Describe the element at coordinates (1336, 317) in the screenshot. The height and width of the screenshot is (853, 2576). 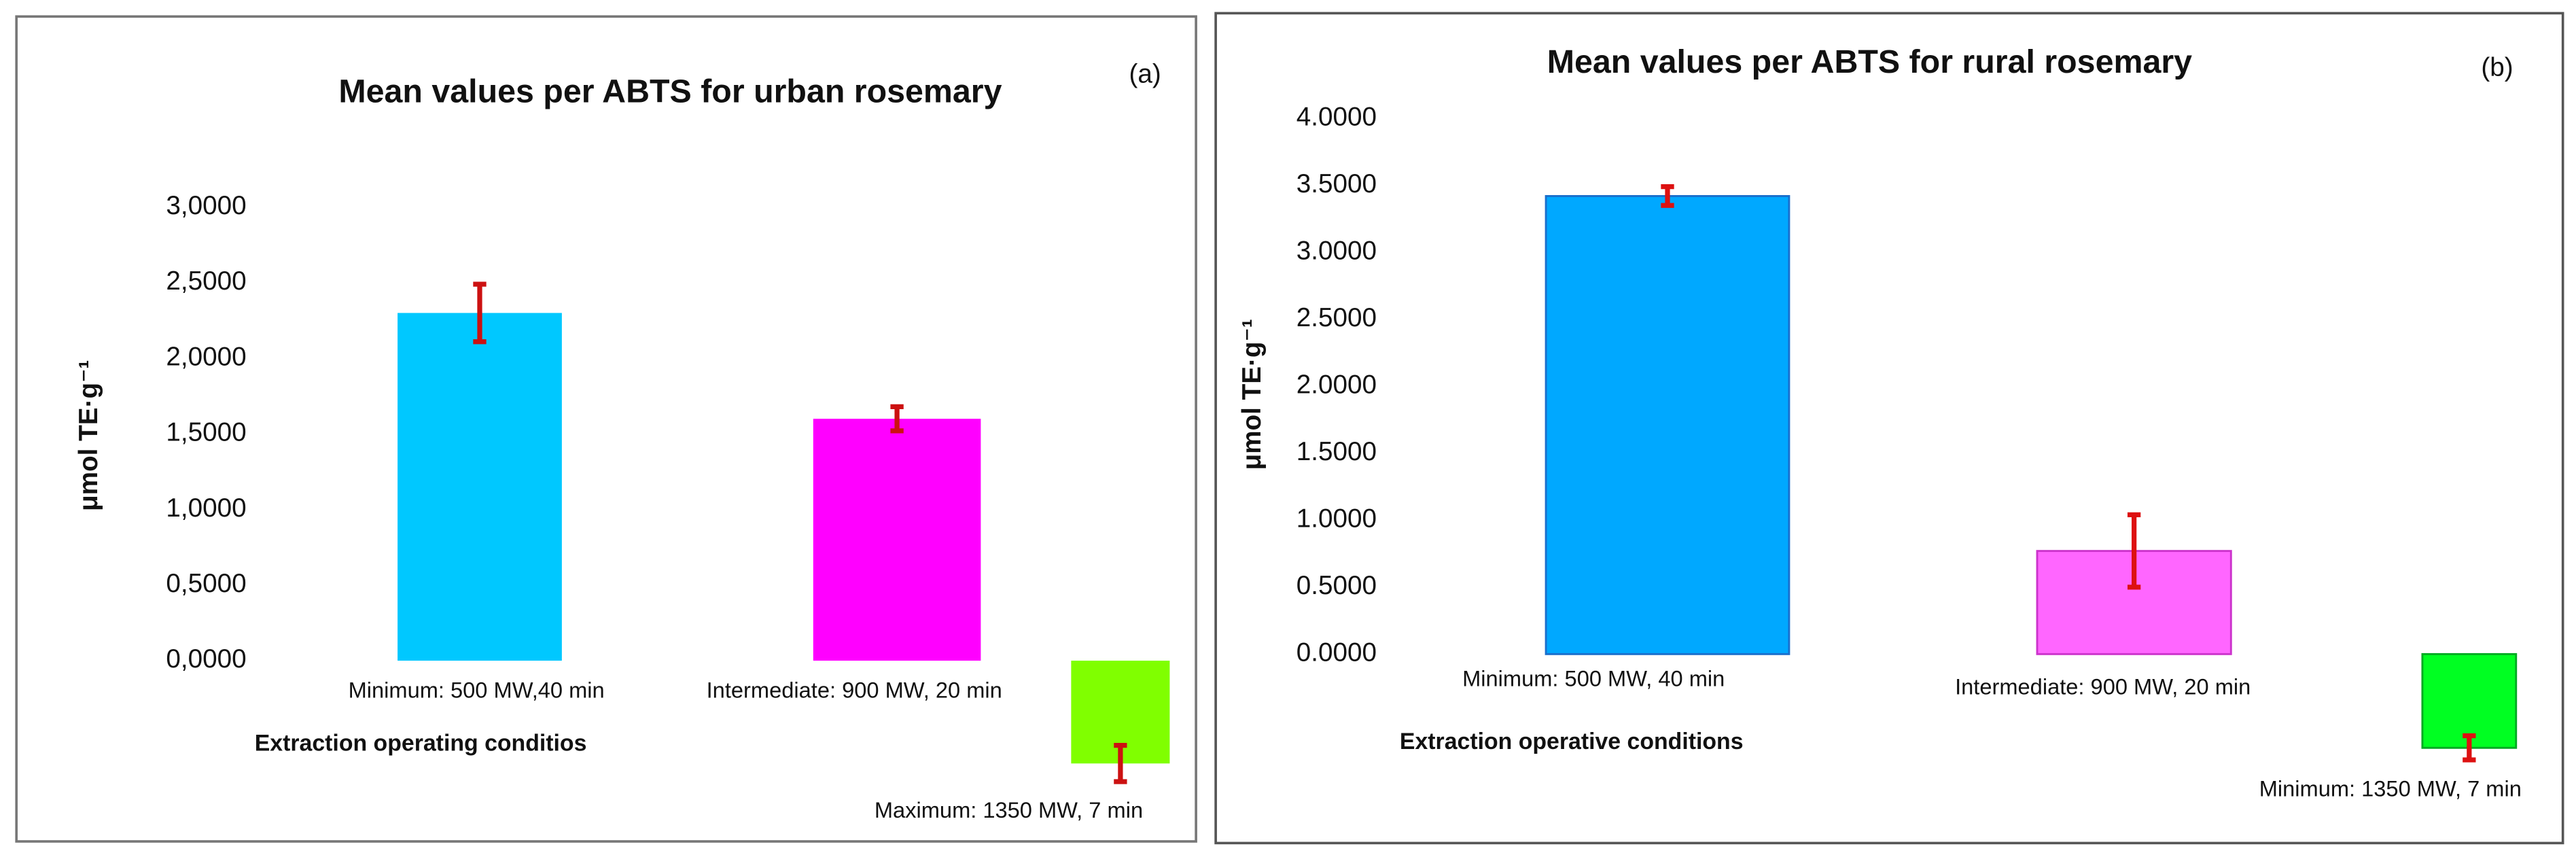
I see `y-tick-label: 2.5000` at that location.